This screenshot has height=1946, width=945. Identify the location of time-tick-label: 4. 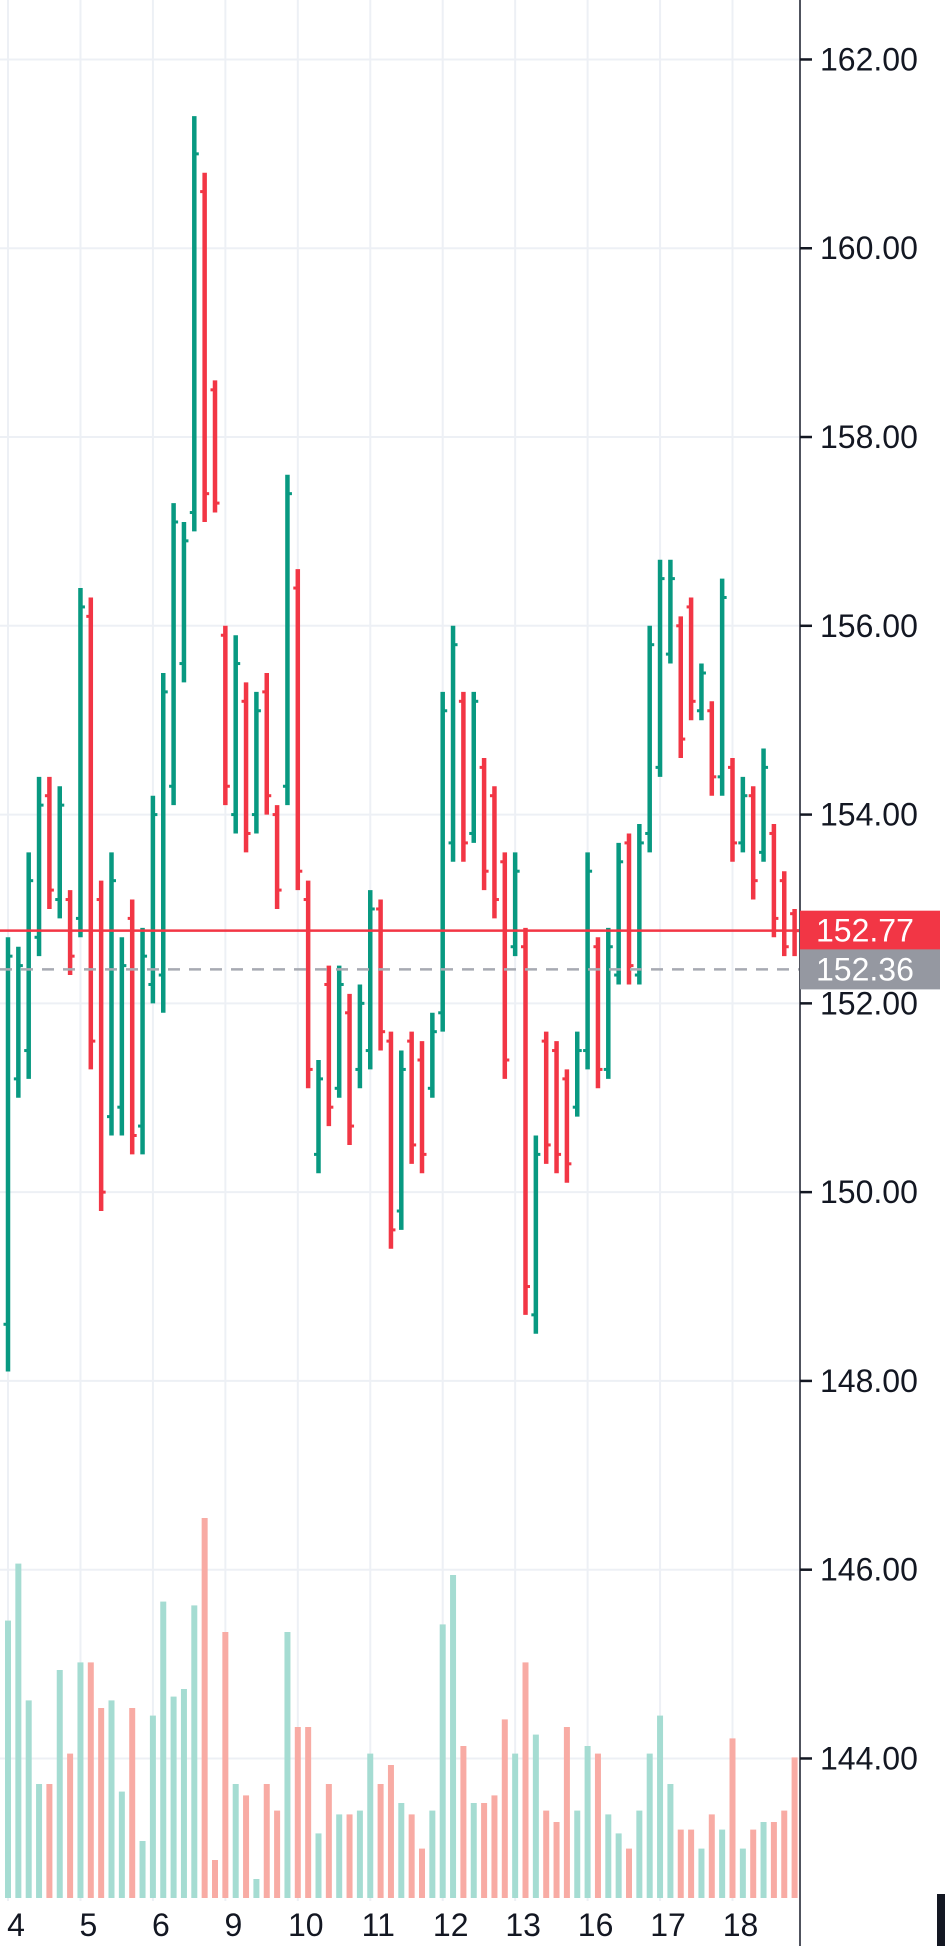
(16, 1925).